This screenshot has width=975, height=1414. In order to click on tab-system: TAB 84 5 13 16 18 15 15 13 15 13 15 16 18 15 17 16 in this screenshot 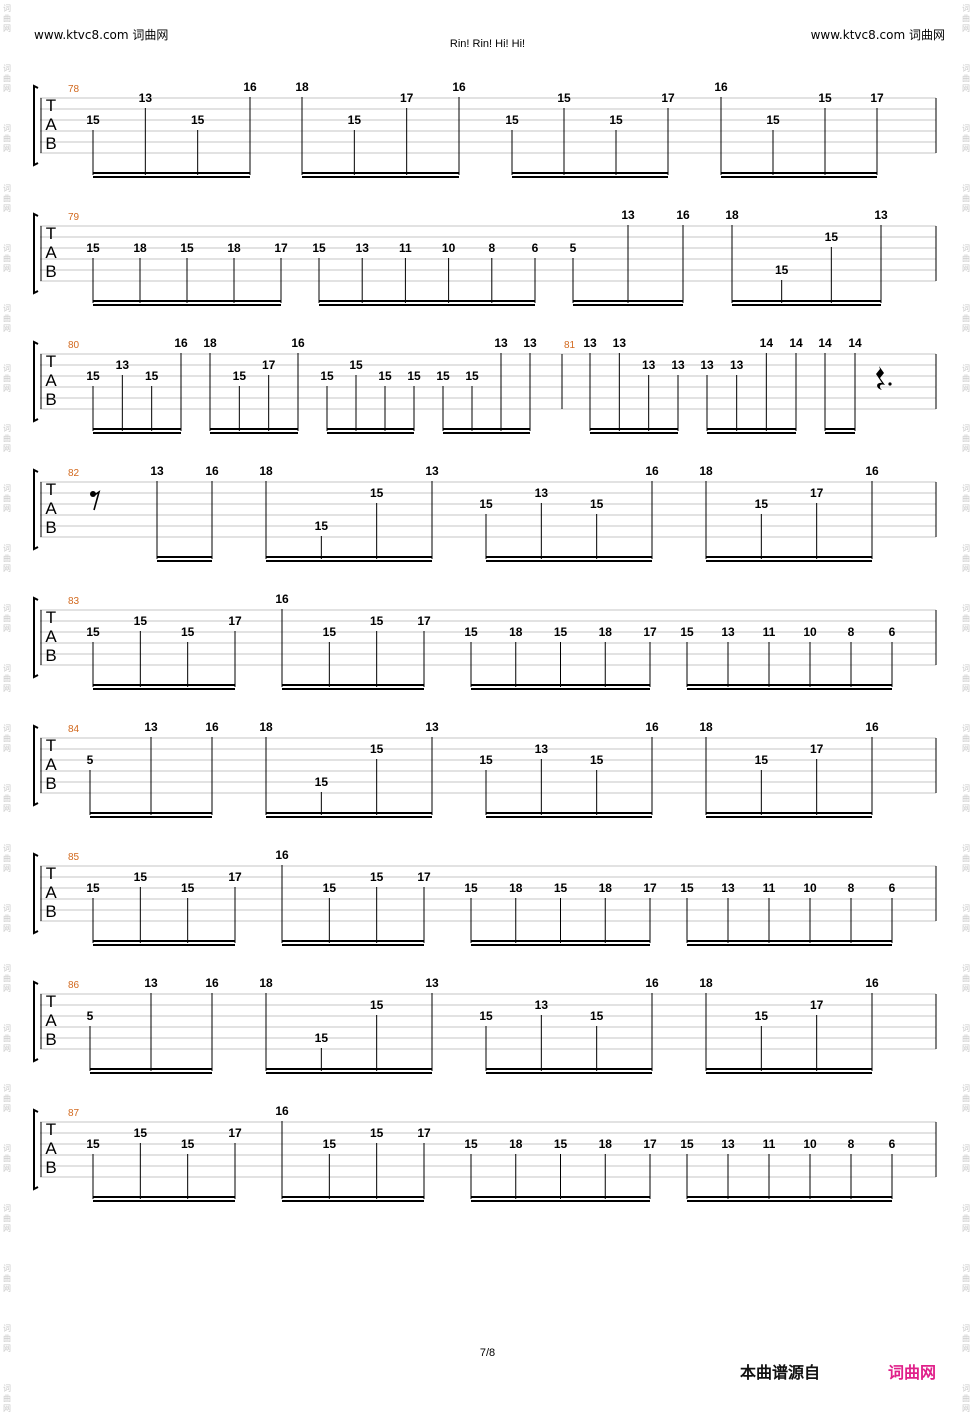, I will do `click(485, 769)`.